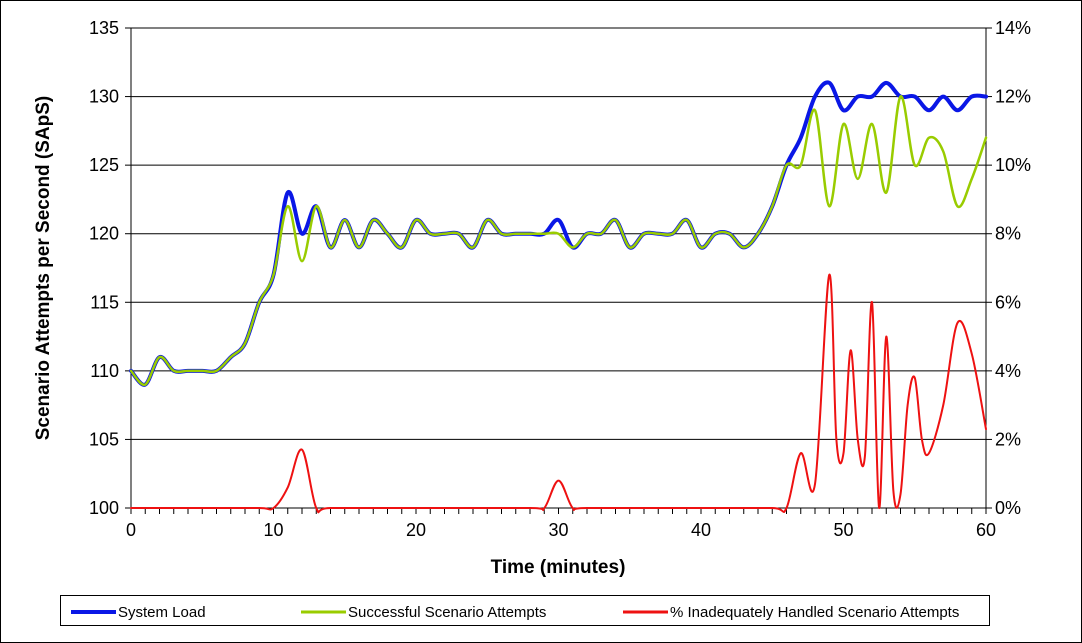 This screenshot has height=643, width=1082. I want to click on x-tick-label: 0, so click(131, 530).